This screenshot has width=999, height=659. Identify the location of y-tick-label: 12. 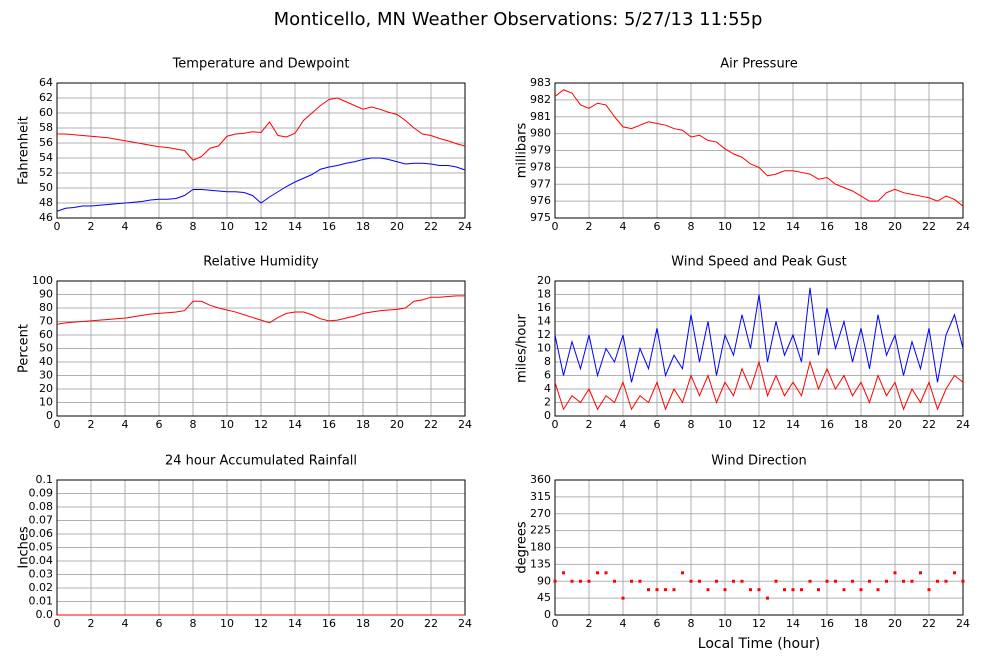
(544, 334).